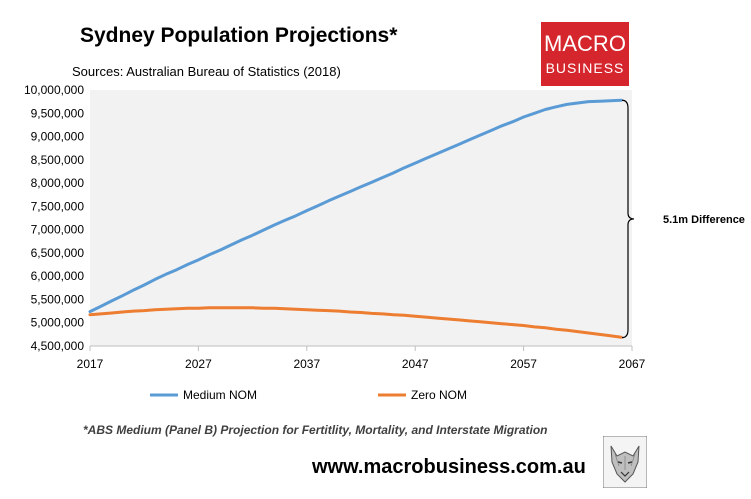 The image size is (751, 499). I want to click on y-tick-label: 4,500,000, so click(58, 346).